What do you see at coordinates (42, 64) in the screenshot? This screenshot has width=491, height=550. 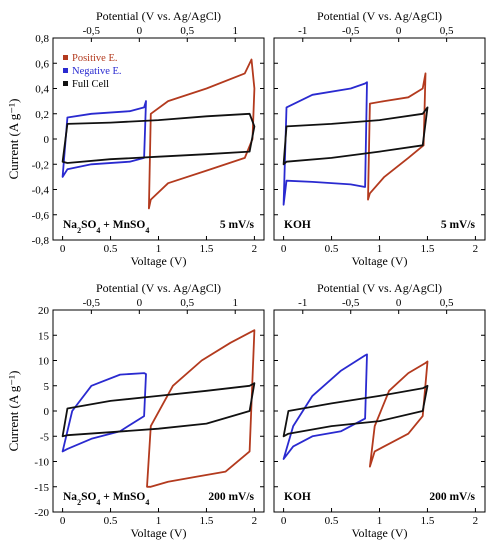 I see `y-tick-label: 0,6` at bounding box center [42, 64].